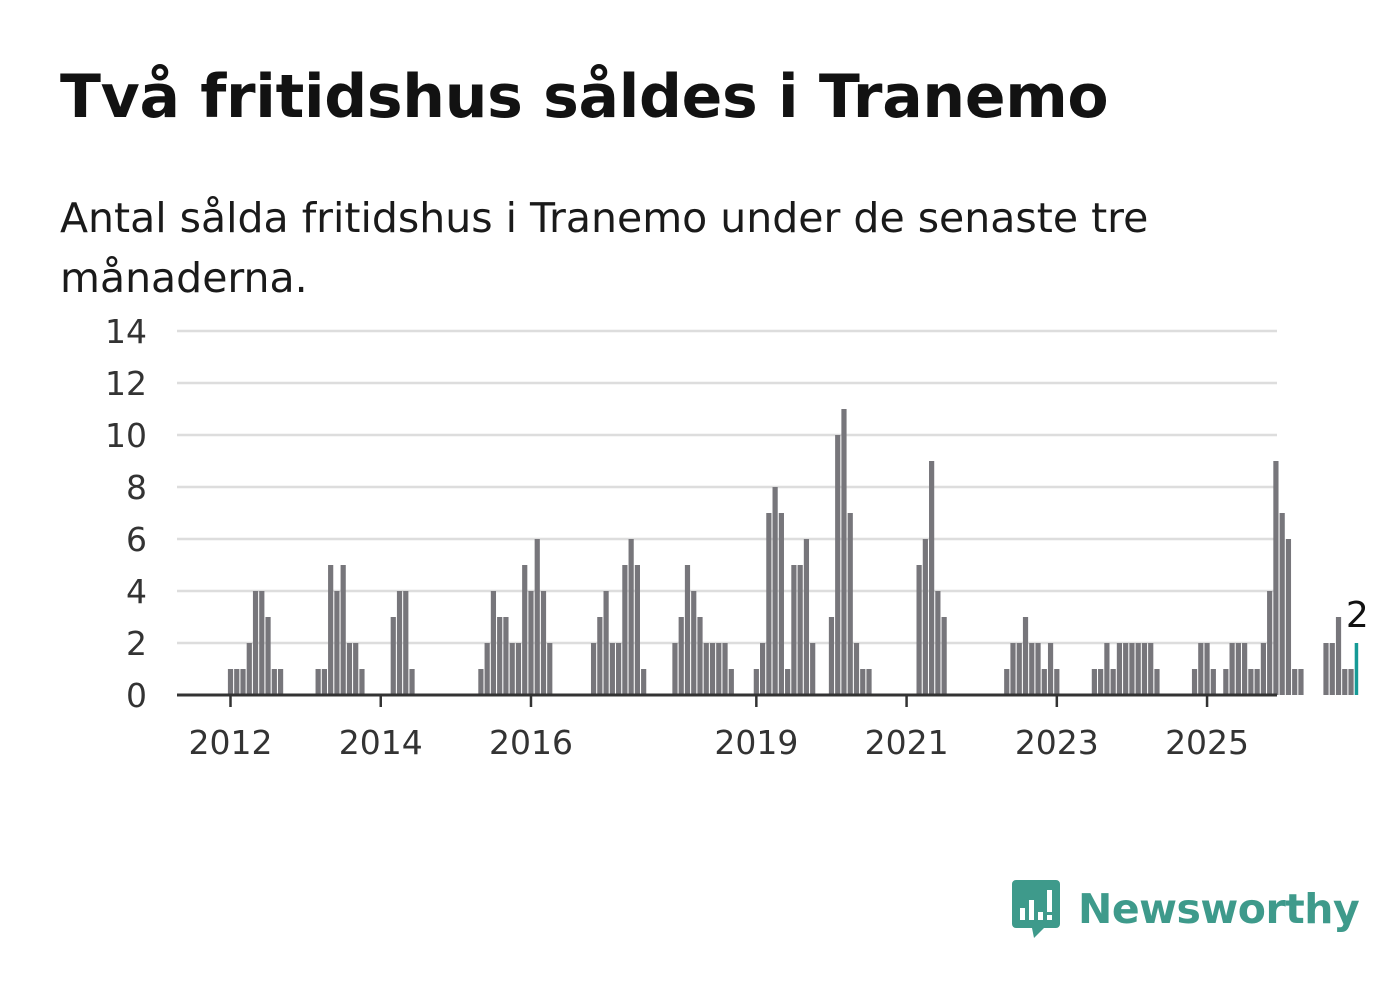 This screenshot has height=999, width=1382. Describe the element at coordinates (126, 383) in the screenshot. I see `y-tick-label: 12` at that location.